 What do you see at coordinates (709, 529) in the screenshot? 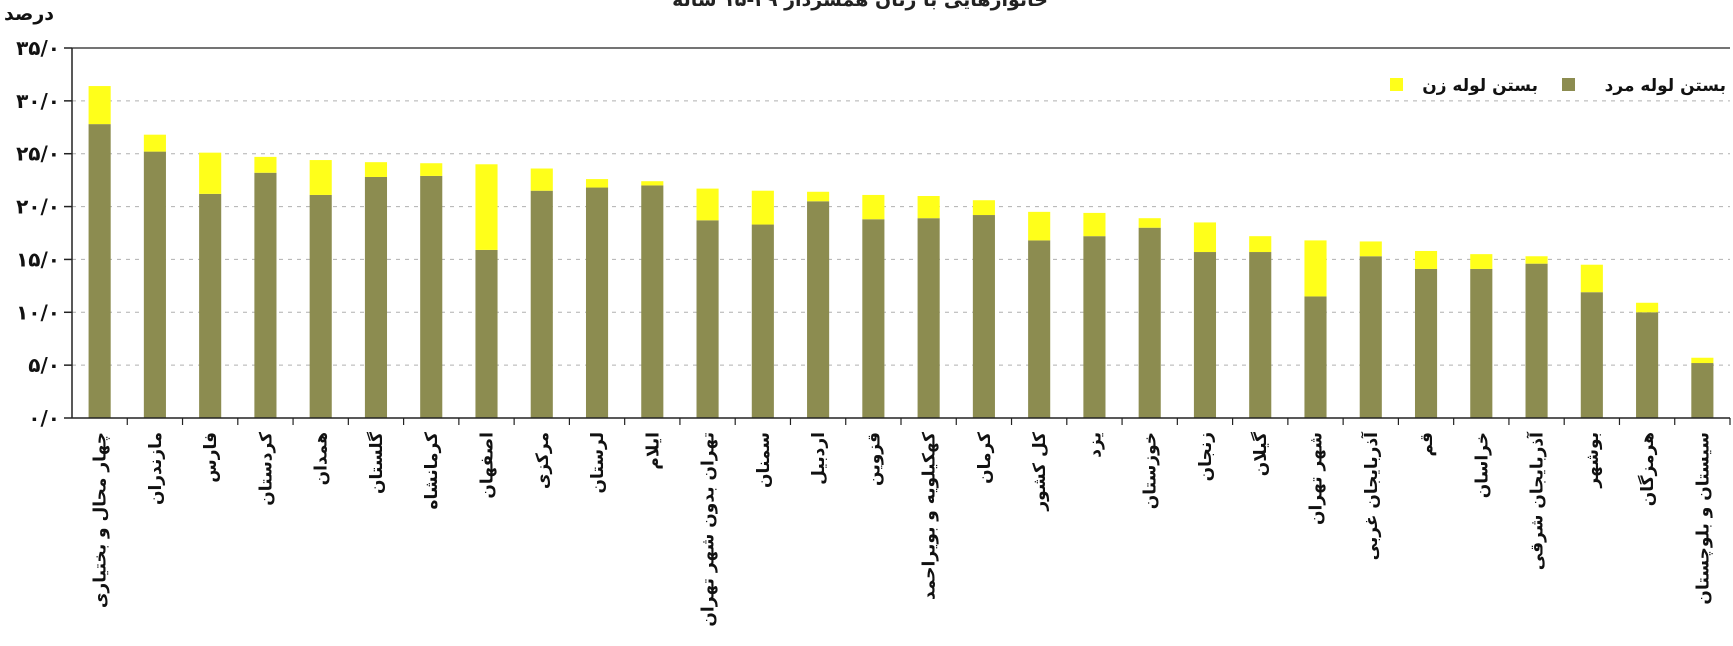
I see `x-category-label: تهران بدون شهر تهران` at bounding box center [709, 529].